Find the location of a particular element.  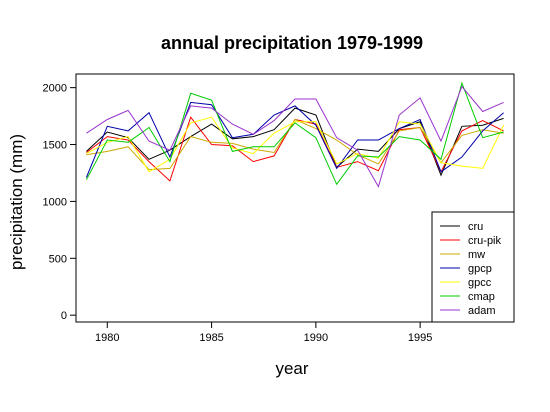

x-axis-label: year is located at coordinates (291, 368).